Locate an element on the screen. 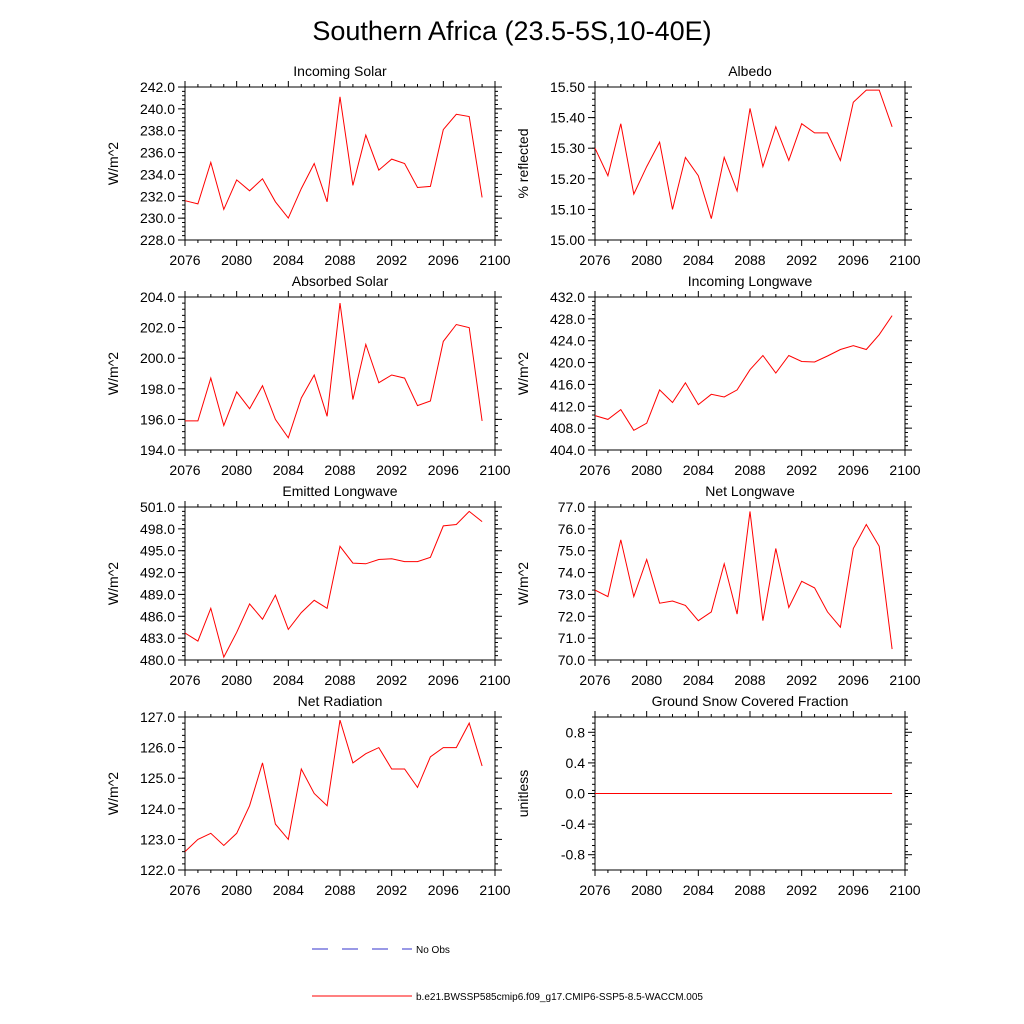 This screenshot has height=1024, width=1024. y-tick-label: 127.0 is located at coordinates (157, 717).